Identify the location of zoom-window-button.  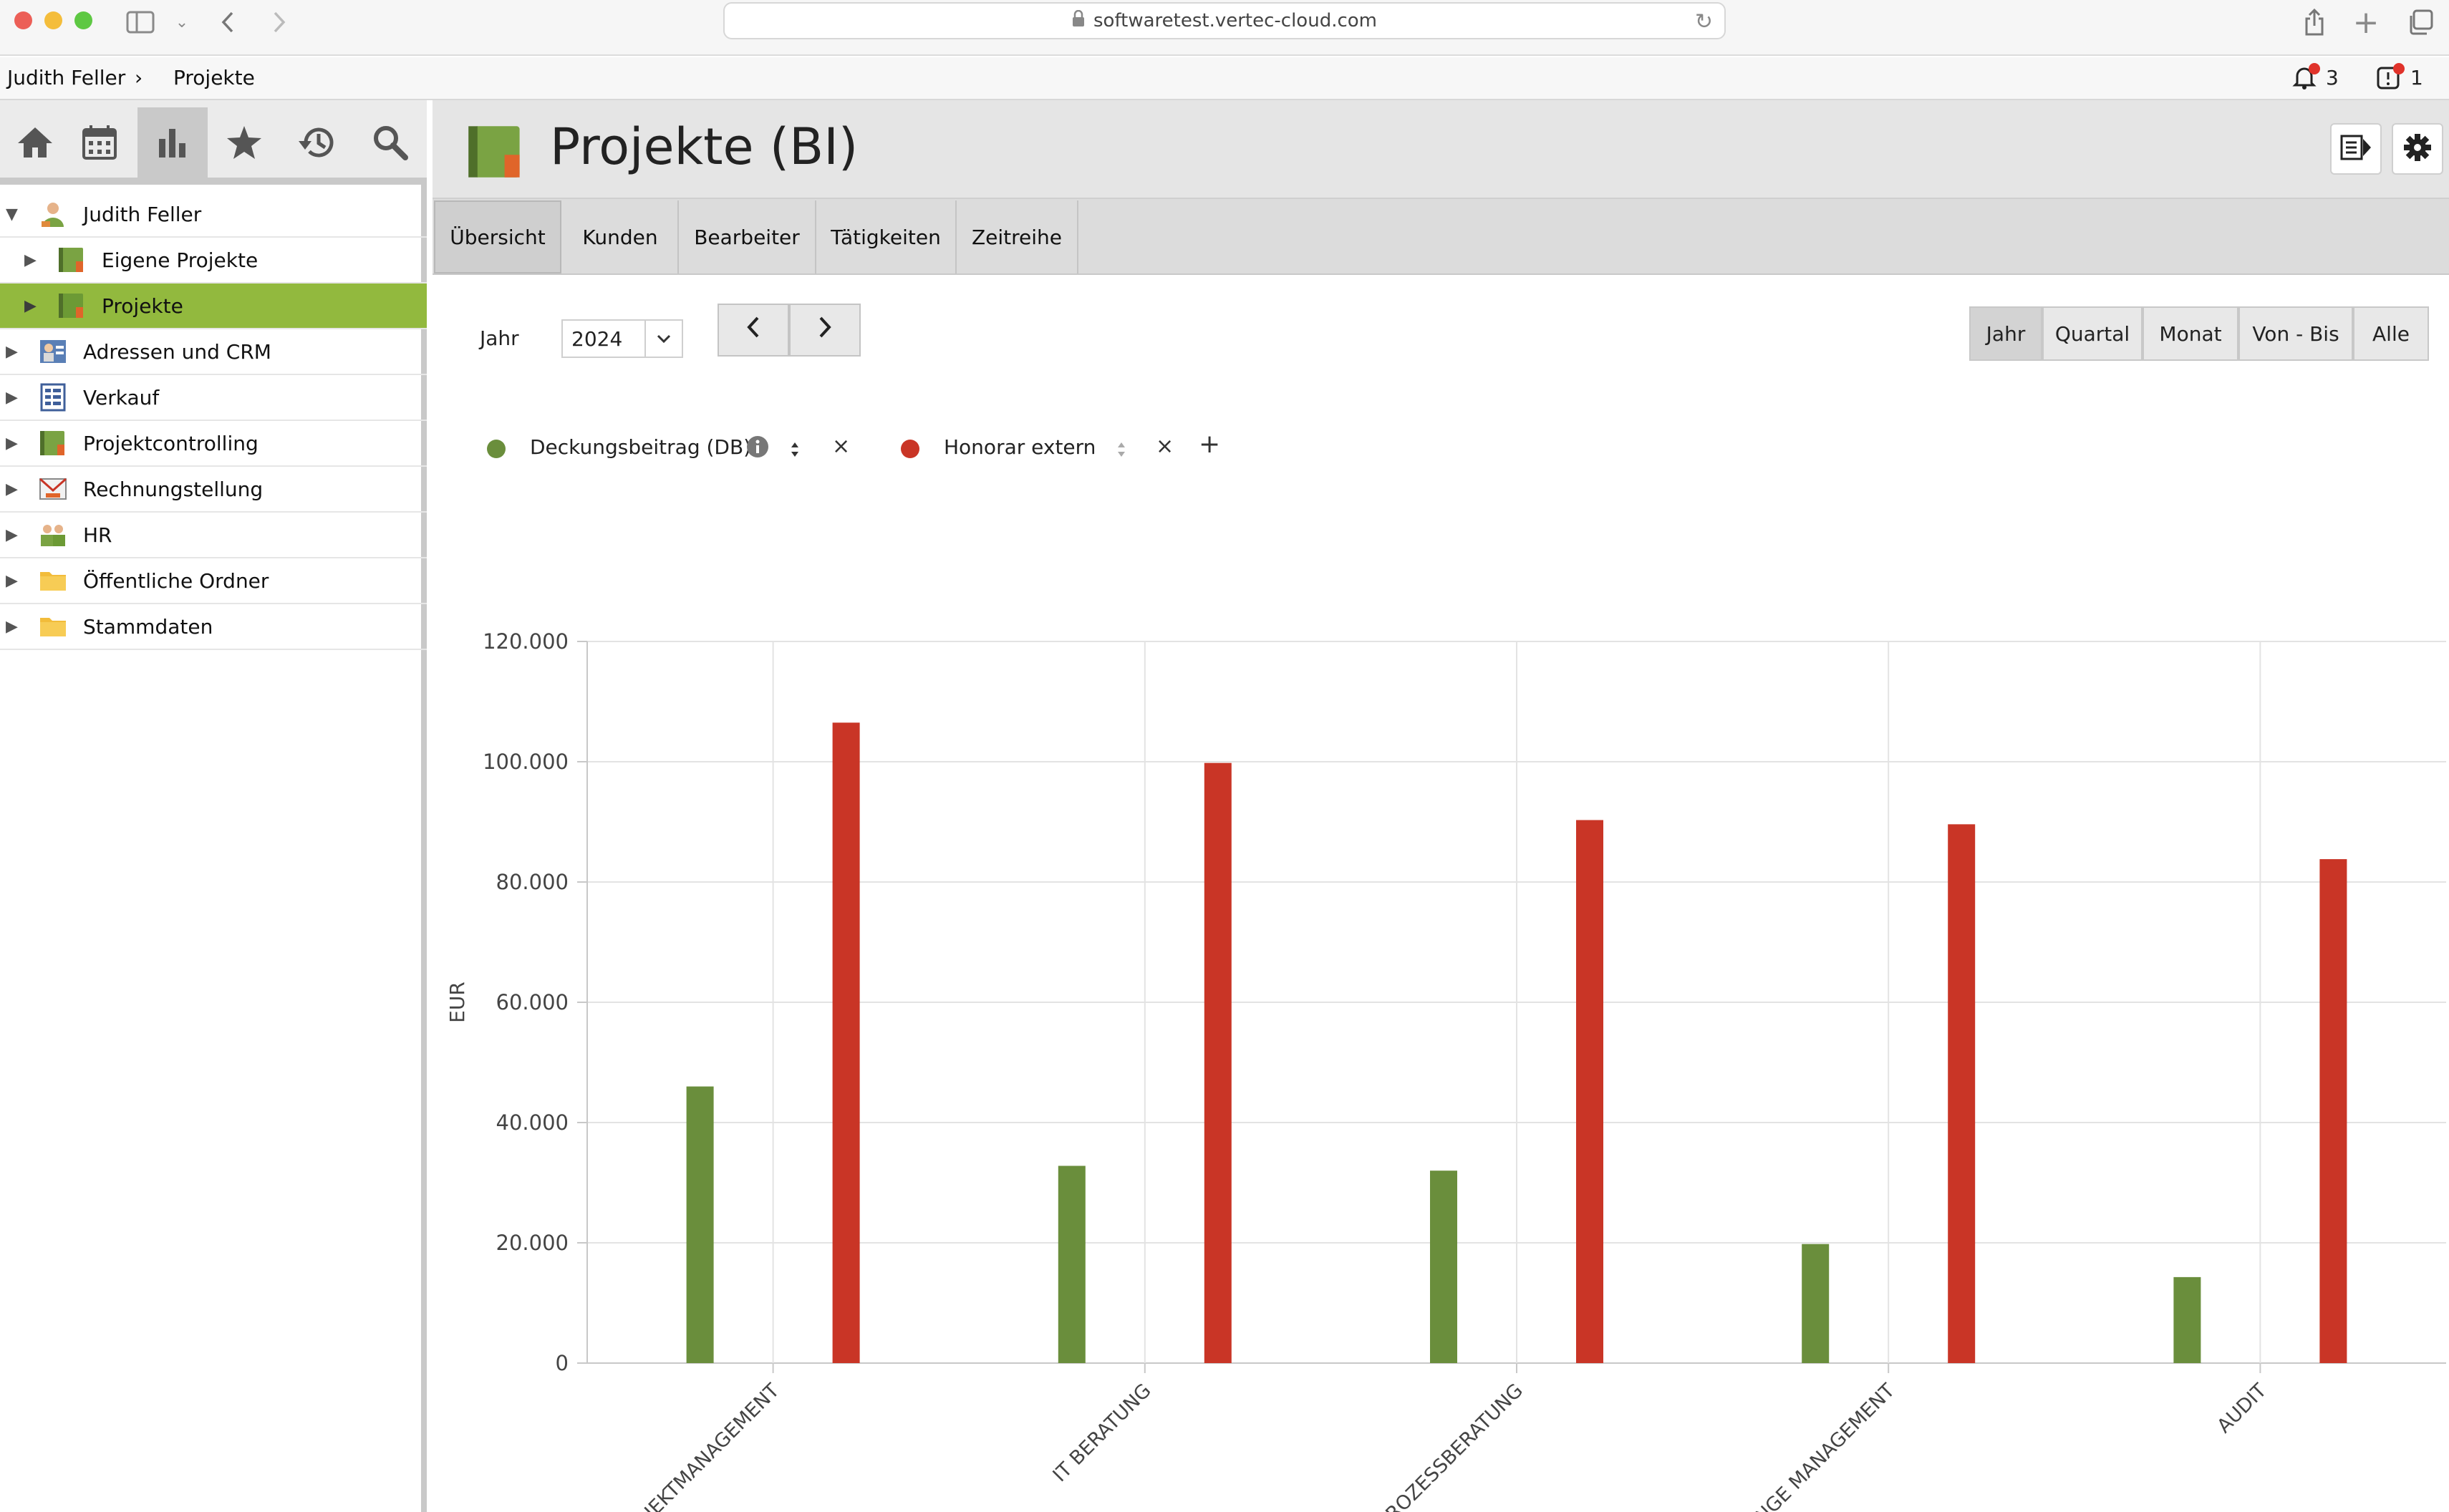
(83, 20).